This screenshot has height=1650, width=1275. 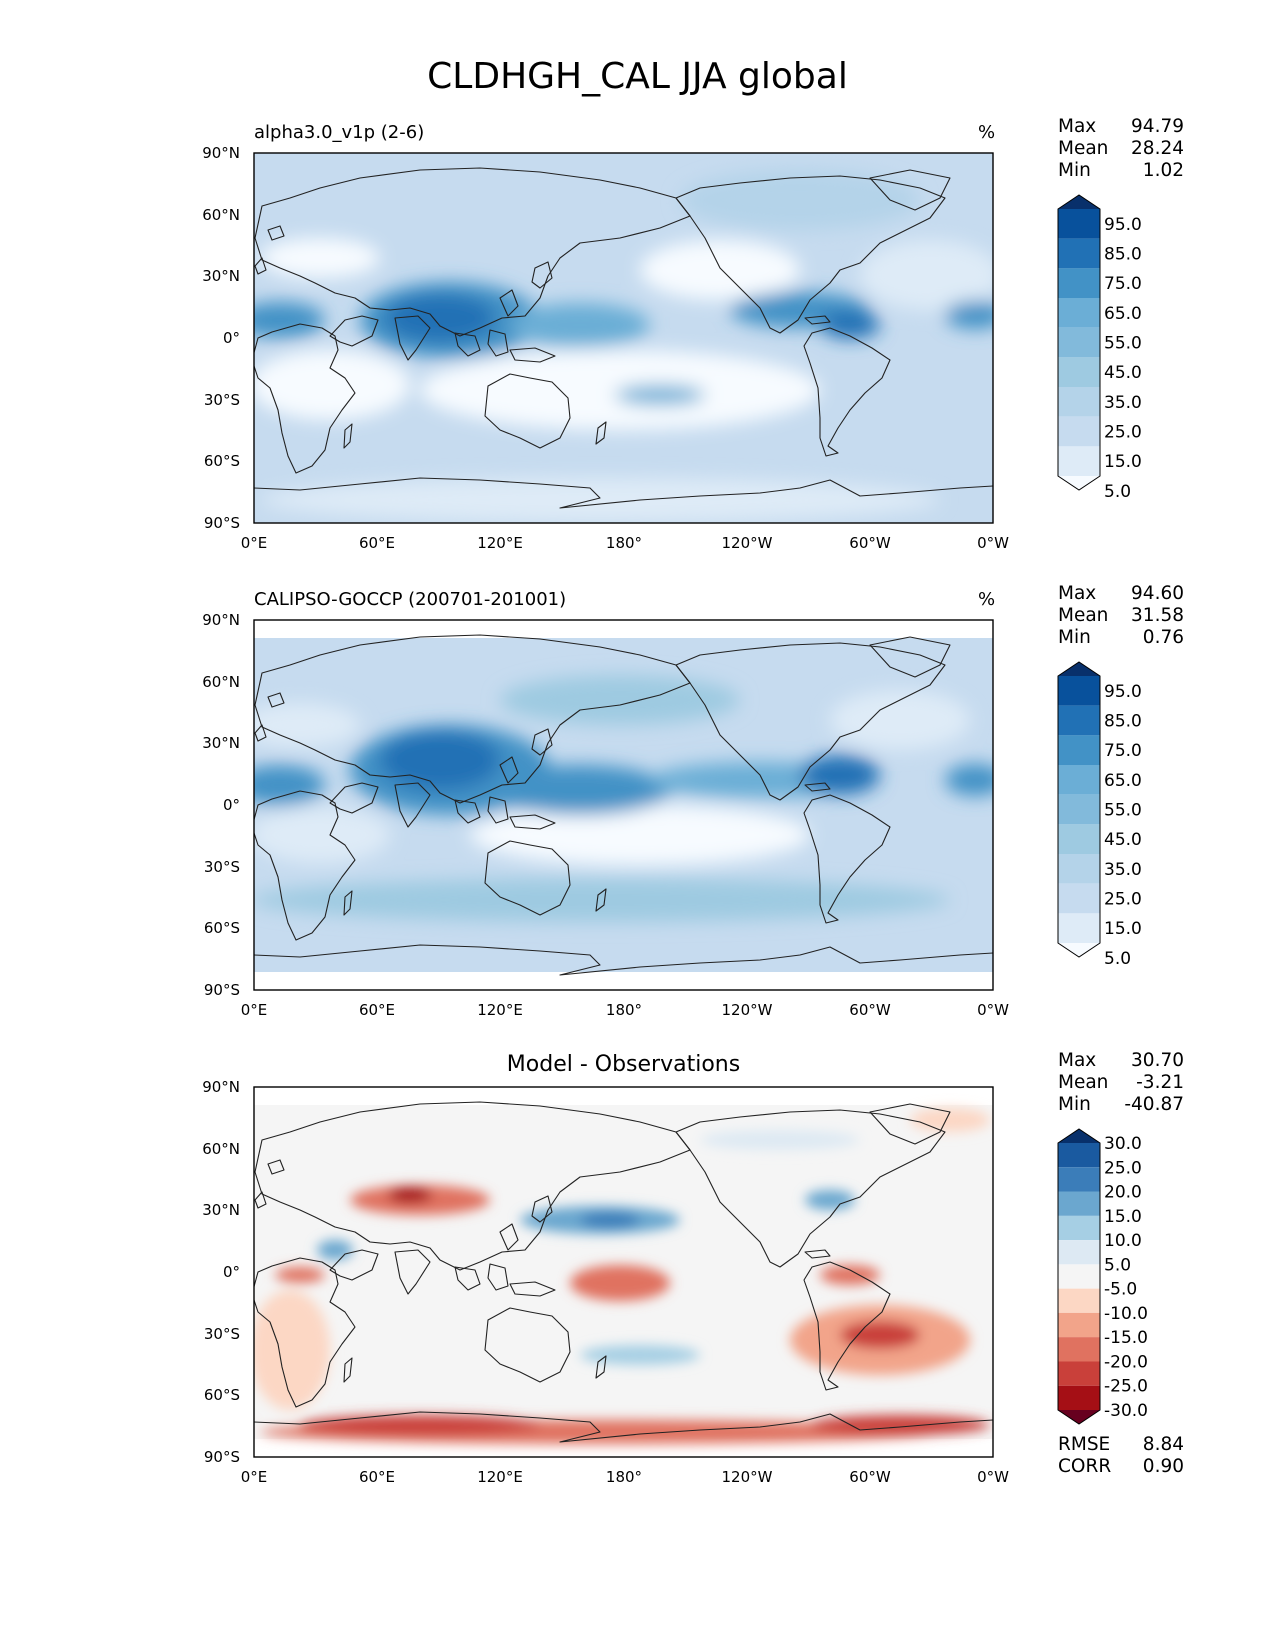 What do you see at coordinates (1123, 840) in the screenshot?
I see `colorbar-label: 45.0` at bounding box center [1123, 840].